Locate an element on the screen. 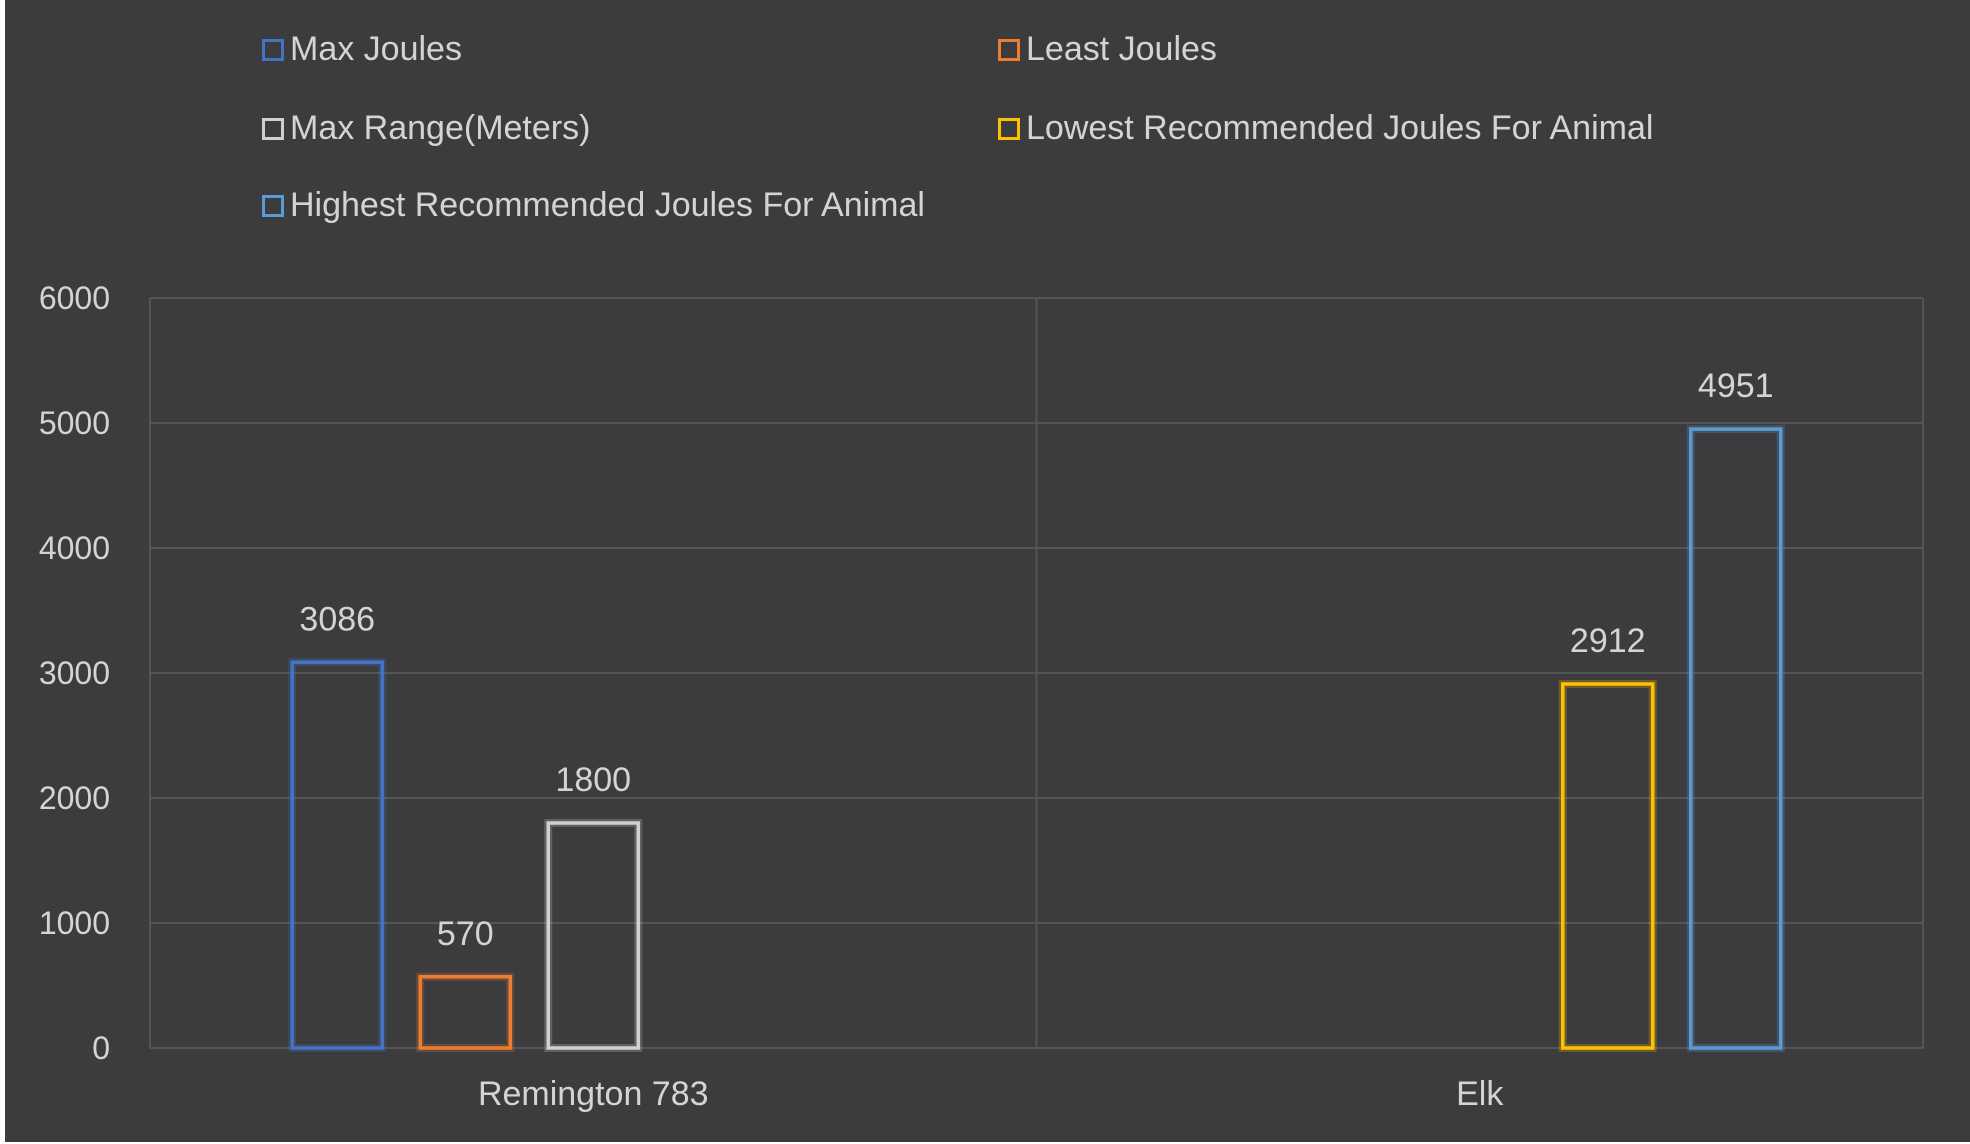 This screenshot has height=1144, width=1970. data-label-max-joules: 3086 is located at coordinates (337, 619).